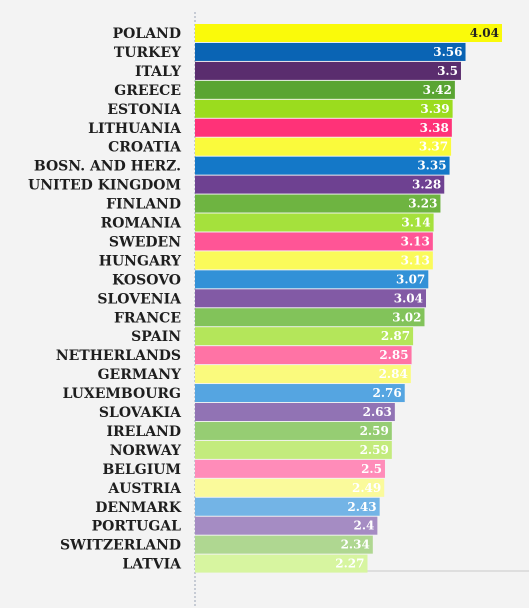  I want to click on value-label: 2.34, so click(355, 545).